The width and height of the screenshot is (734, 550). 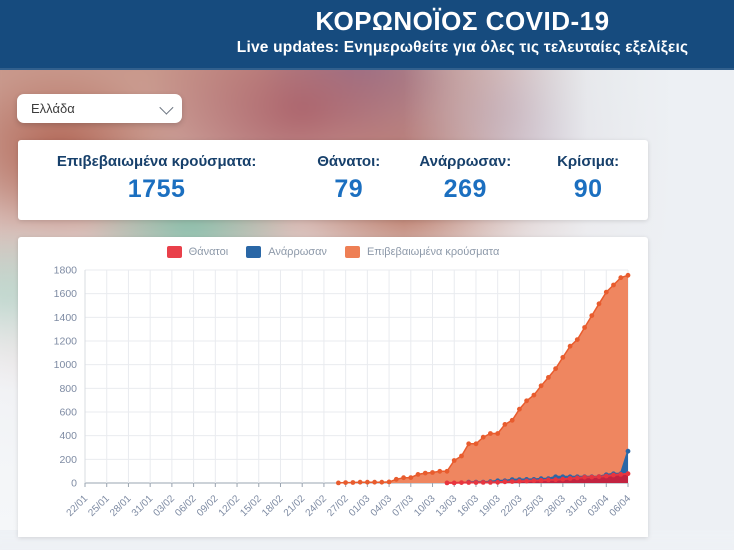 I want to click on svg-text: 09/02, so click(x=208, y=506).